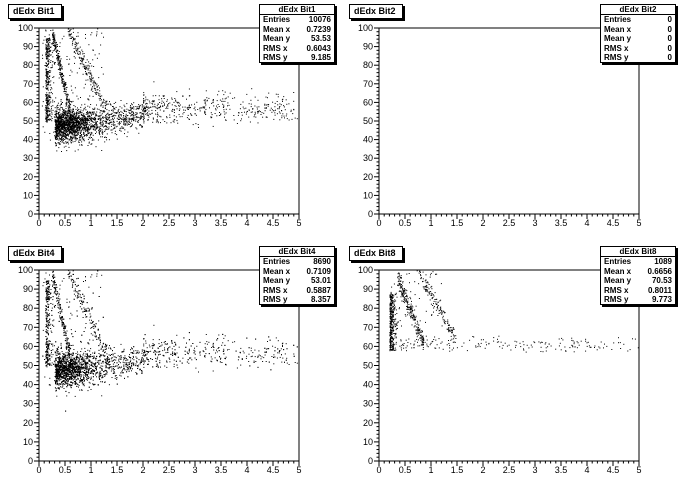 Image resolution: width=680 pixels, height=485 pixels. Describe the element at coordinates (365, 28) in the screenshot. I see `y-tick-label: 100` at that location.